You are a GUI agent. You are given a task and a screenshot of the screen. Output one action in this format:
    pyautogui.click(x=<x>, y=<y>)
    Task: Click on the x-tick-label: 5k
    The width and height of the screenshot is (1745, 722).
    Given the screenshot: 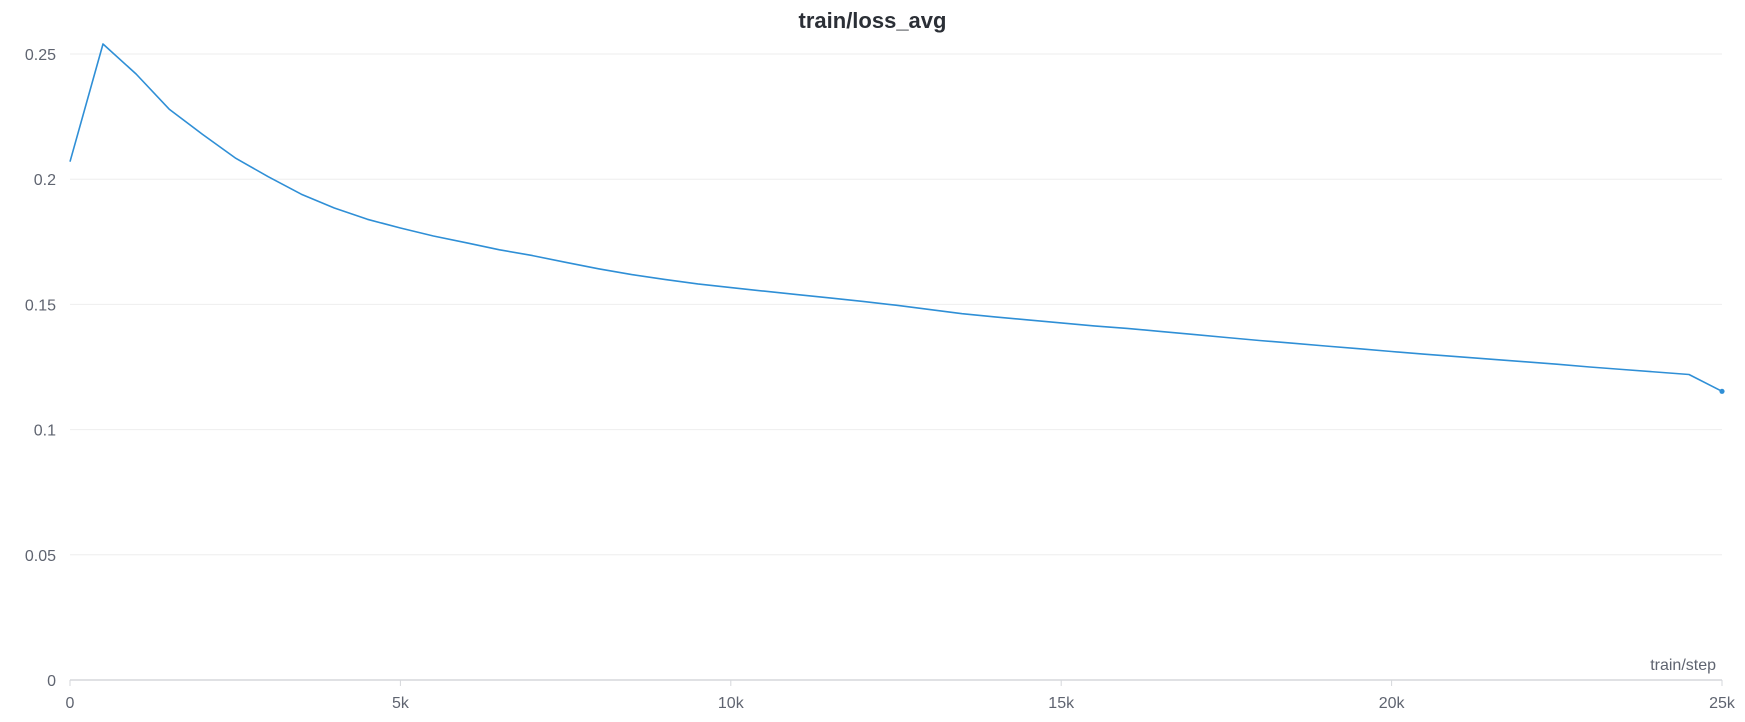 What is the action you would take?
    pyautogui.click(x=401, y=703)
    